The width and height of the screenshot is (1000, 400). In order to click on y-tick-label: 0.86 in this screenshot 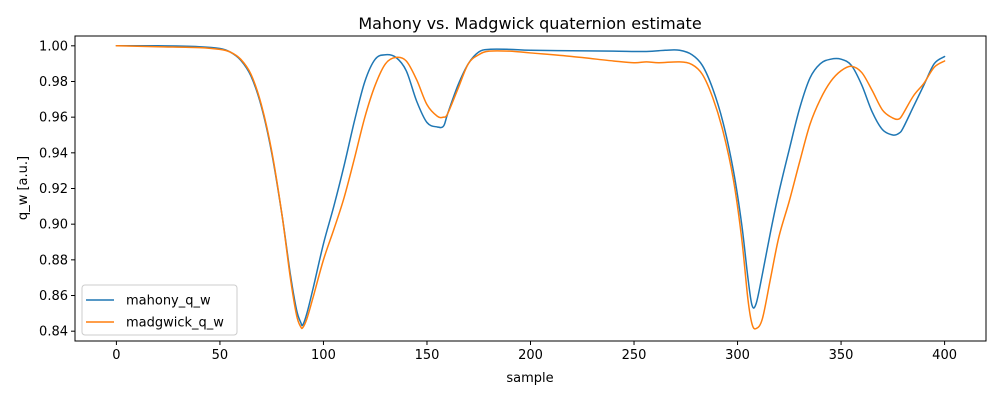, I will do `click(53, 296)`.